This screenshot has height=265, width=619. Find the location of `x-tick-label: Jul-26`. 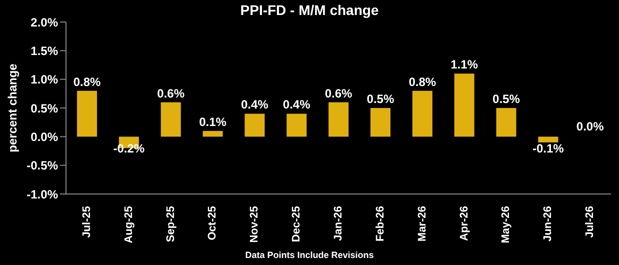

x-tick-label: Jul-26 is located at coordinates (590, 222).